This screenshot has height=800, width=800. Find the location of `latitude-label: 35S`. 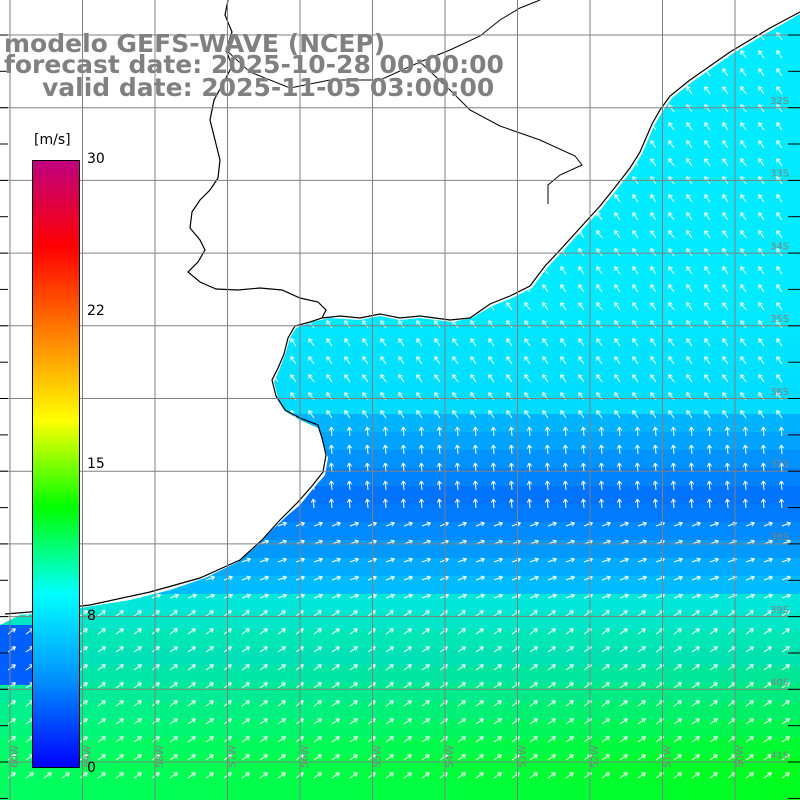

latitude-label: 35S is located at coordinates (779, 319).